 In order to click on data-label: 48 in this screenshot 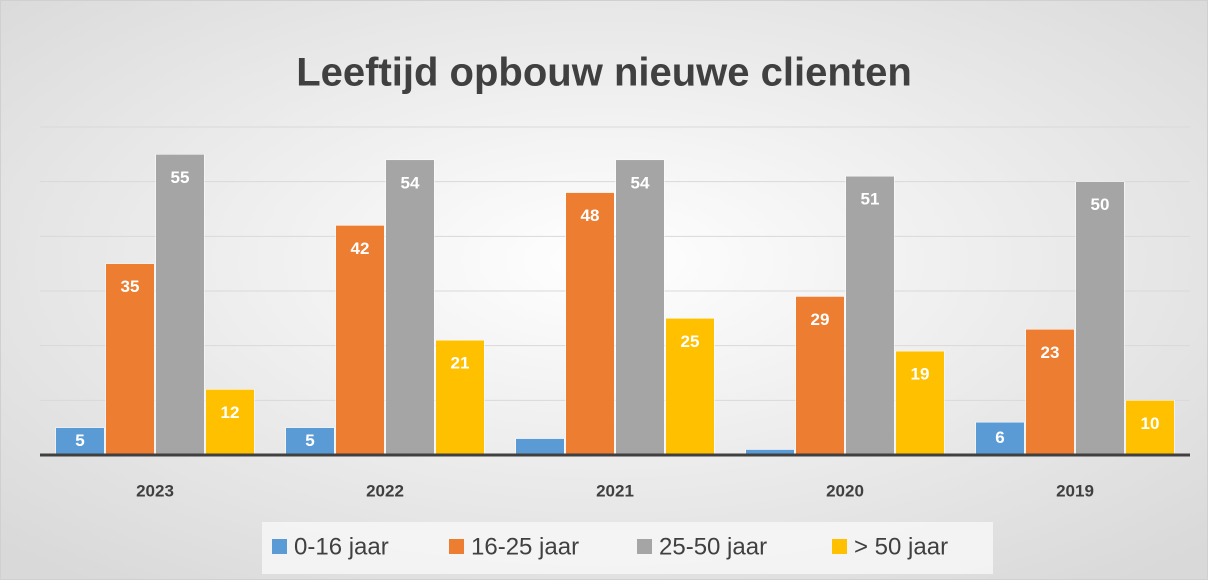, I will do `click(590, 215)`.